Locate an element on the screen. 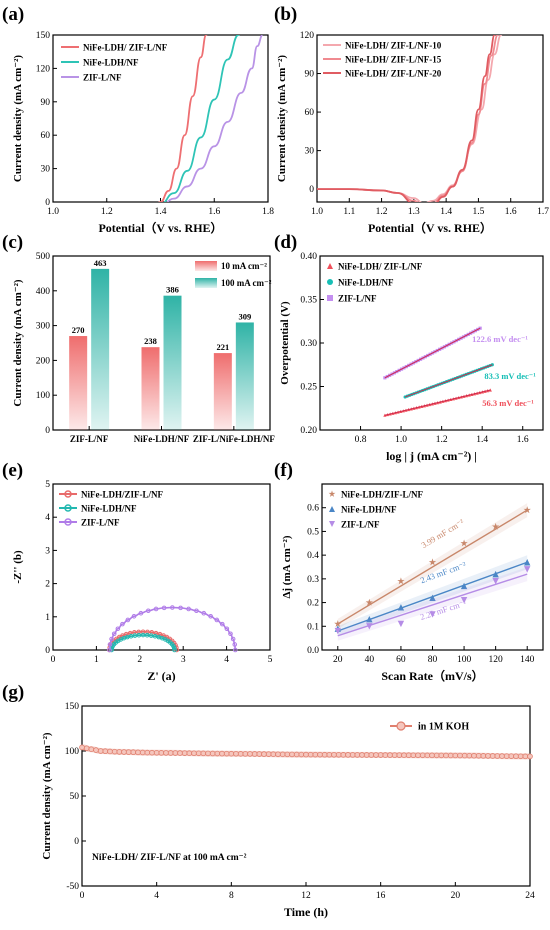  annotation-text: NiFe-LDH/ ZIF-L/NF at 100 mA cm⁻² is located at coordinates (169, 858).